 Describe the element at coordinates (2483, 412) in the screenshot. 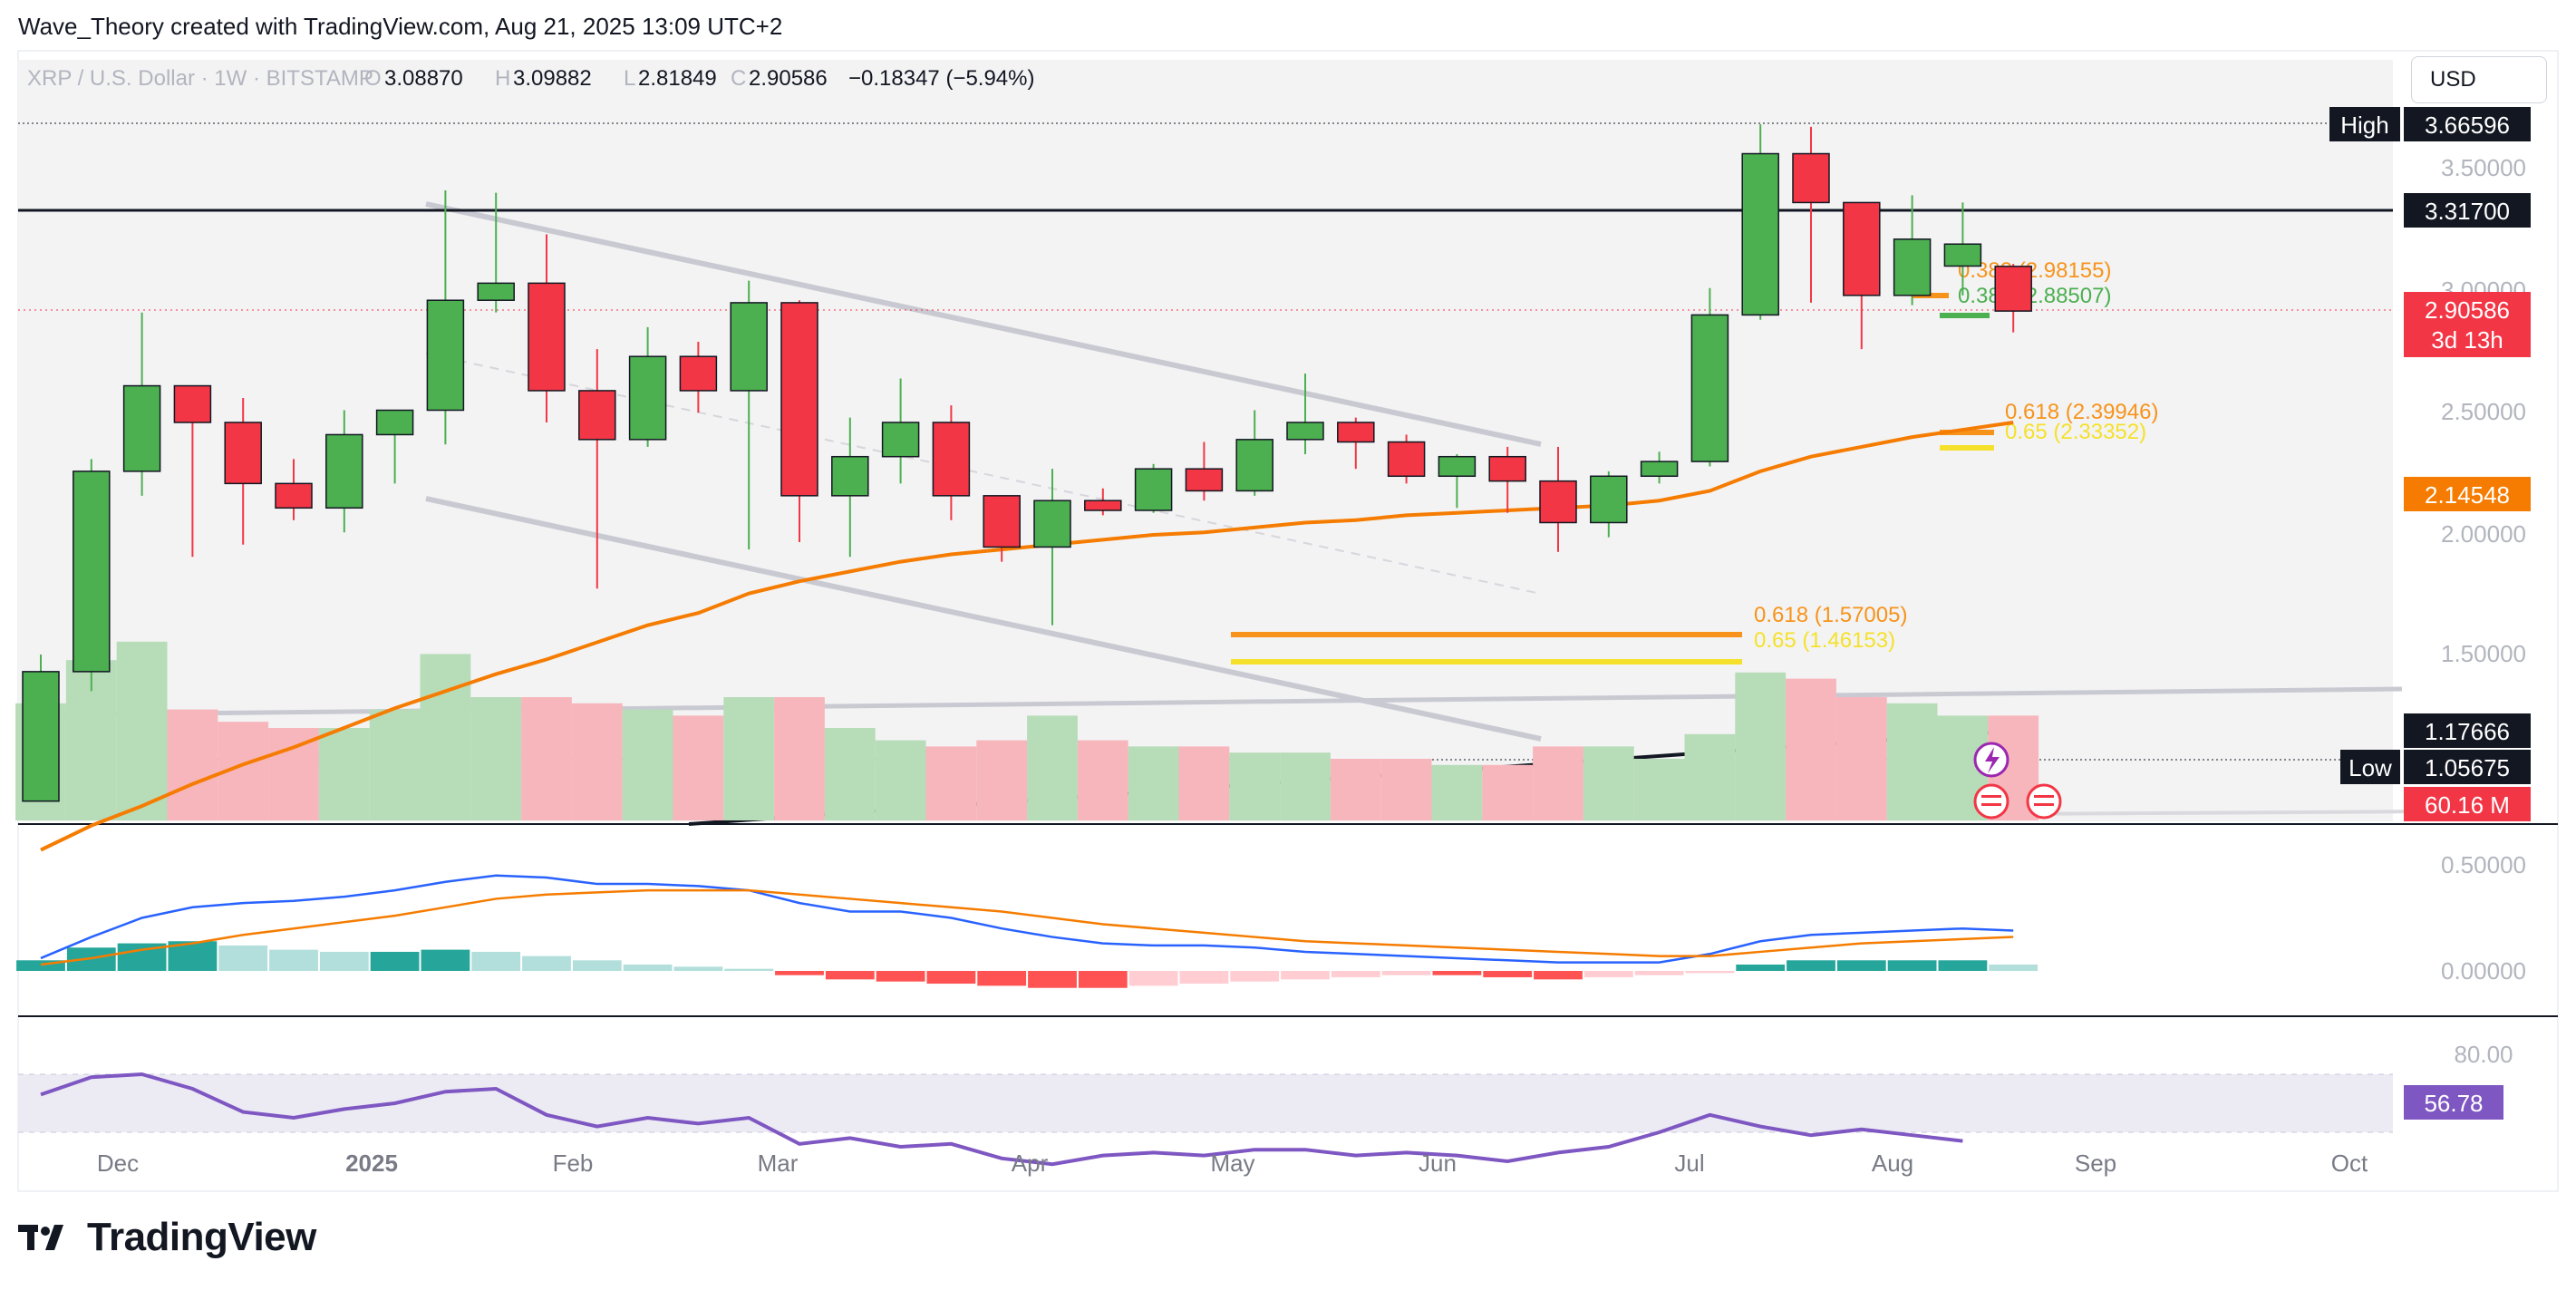

I see `price-label-2.50: 2.50000` at that location.